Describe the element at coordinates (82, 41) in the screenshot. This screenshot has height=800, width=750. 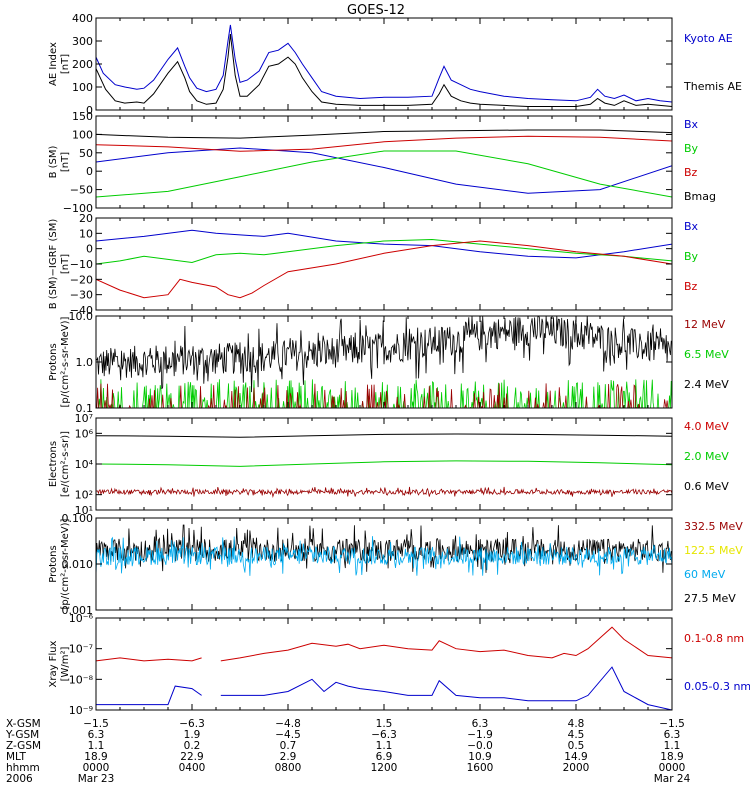
I see `y-tick-label: 300` at that location.